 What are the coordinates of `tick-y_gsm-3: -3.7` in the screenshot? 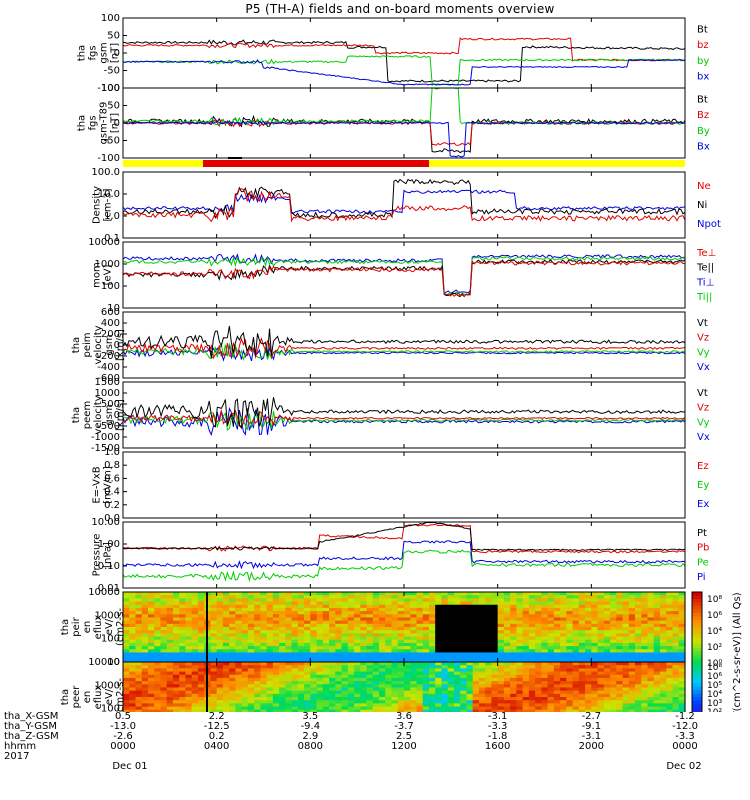 It's located at (404, 726).